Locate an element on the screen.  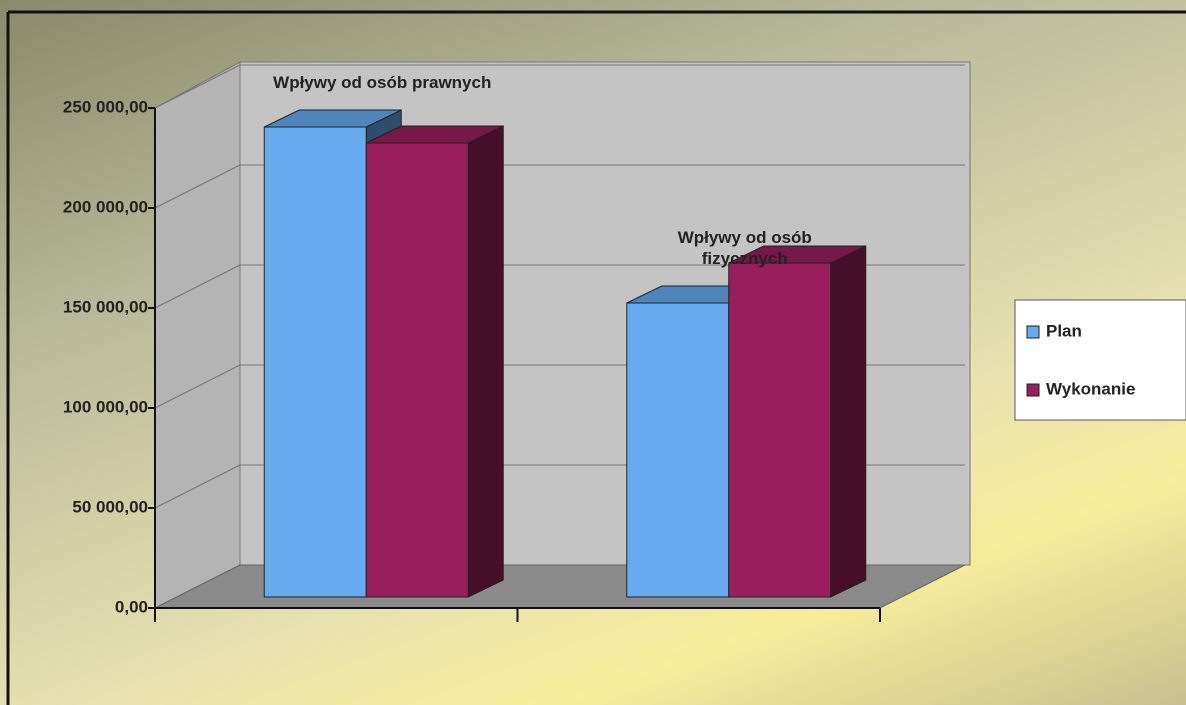
side-wall is located at coordinates (197, 335).